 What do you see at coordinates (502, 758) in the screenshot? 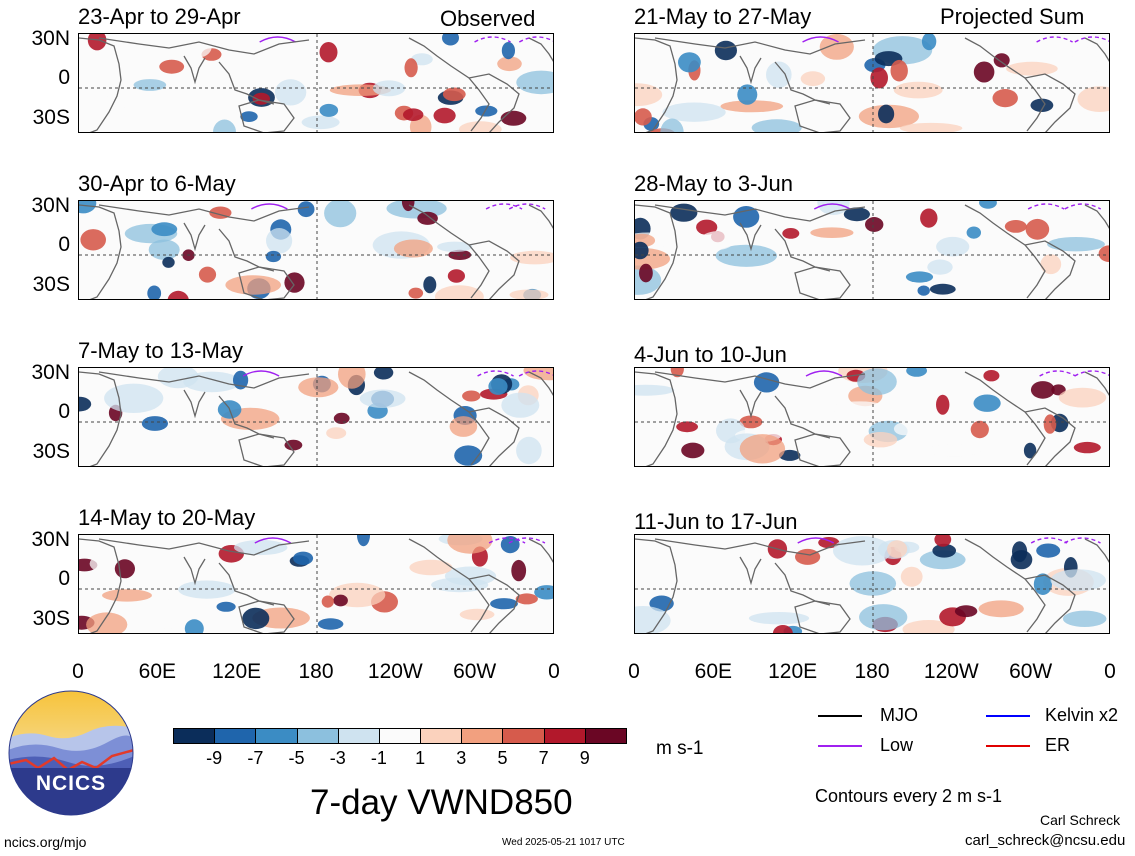
I see `colorbar-label: 5` at bounding box center [502, 758].